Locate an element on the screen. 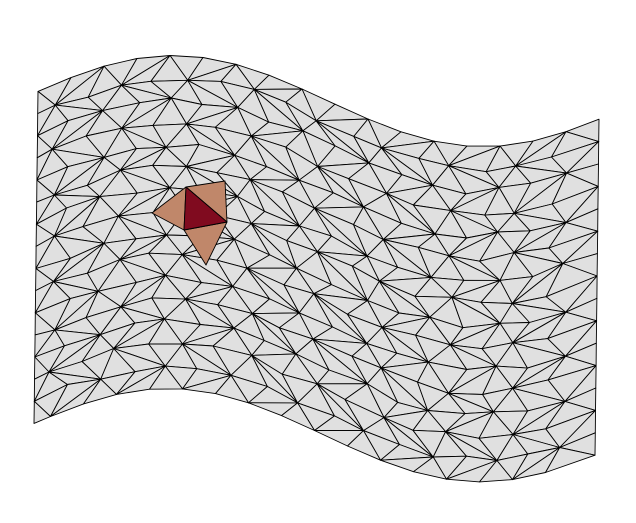 The width and height of the screenshot is (636, 523). selected-triangle is located at coordinates (205, 208).